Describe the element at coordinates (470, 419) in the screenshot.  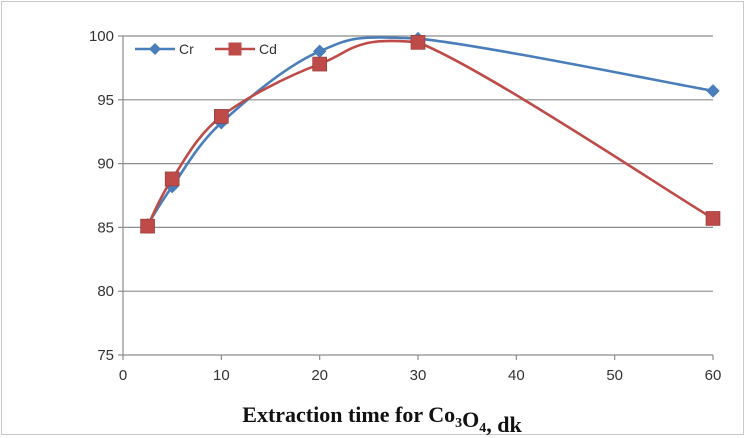
I see `x-axis-label-text: O` at that location.